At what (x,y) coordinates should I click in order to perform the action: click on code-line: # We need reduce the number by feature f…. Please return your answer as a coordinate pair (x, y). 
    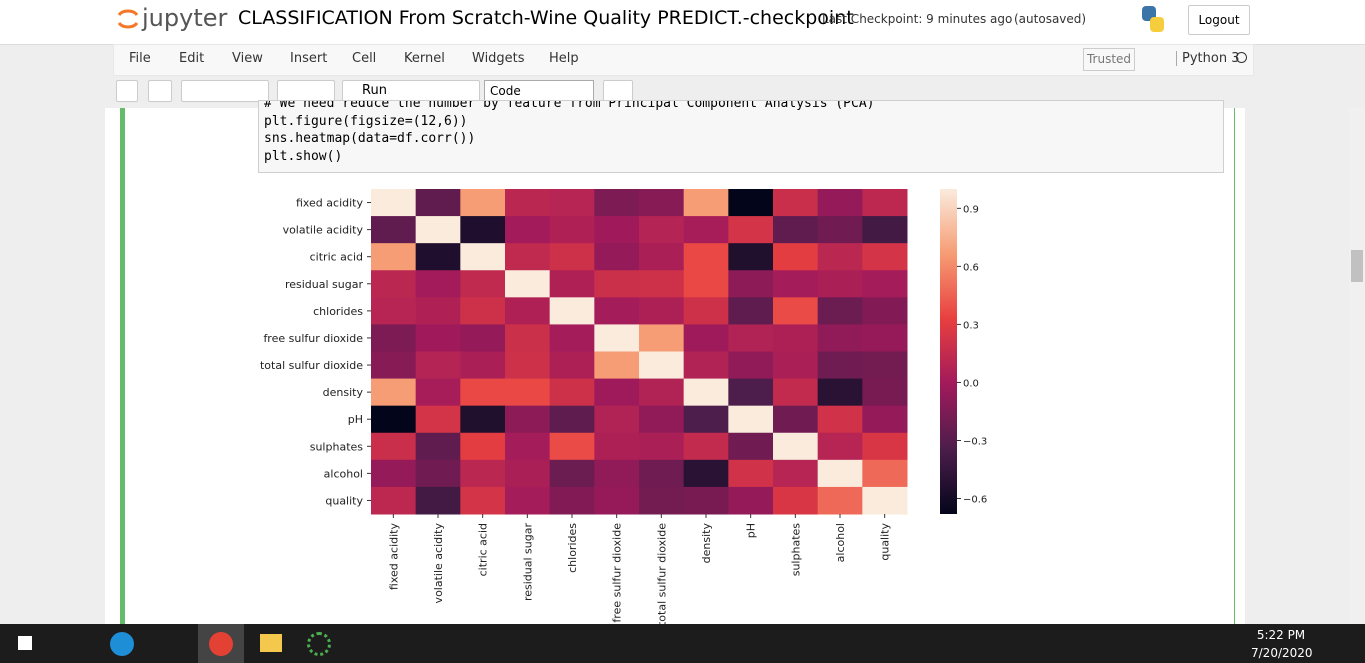
    Looking at the image, I should click on (569, 105).